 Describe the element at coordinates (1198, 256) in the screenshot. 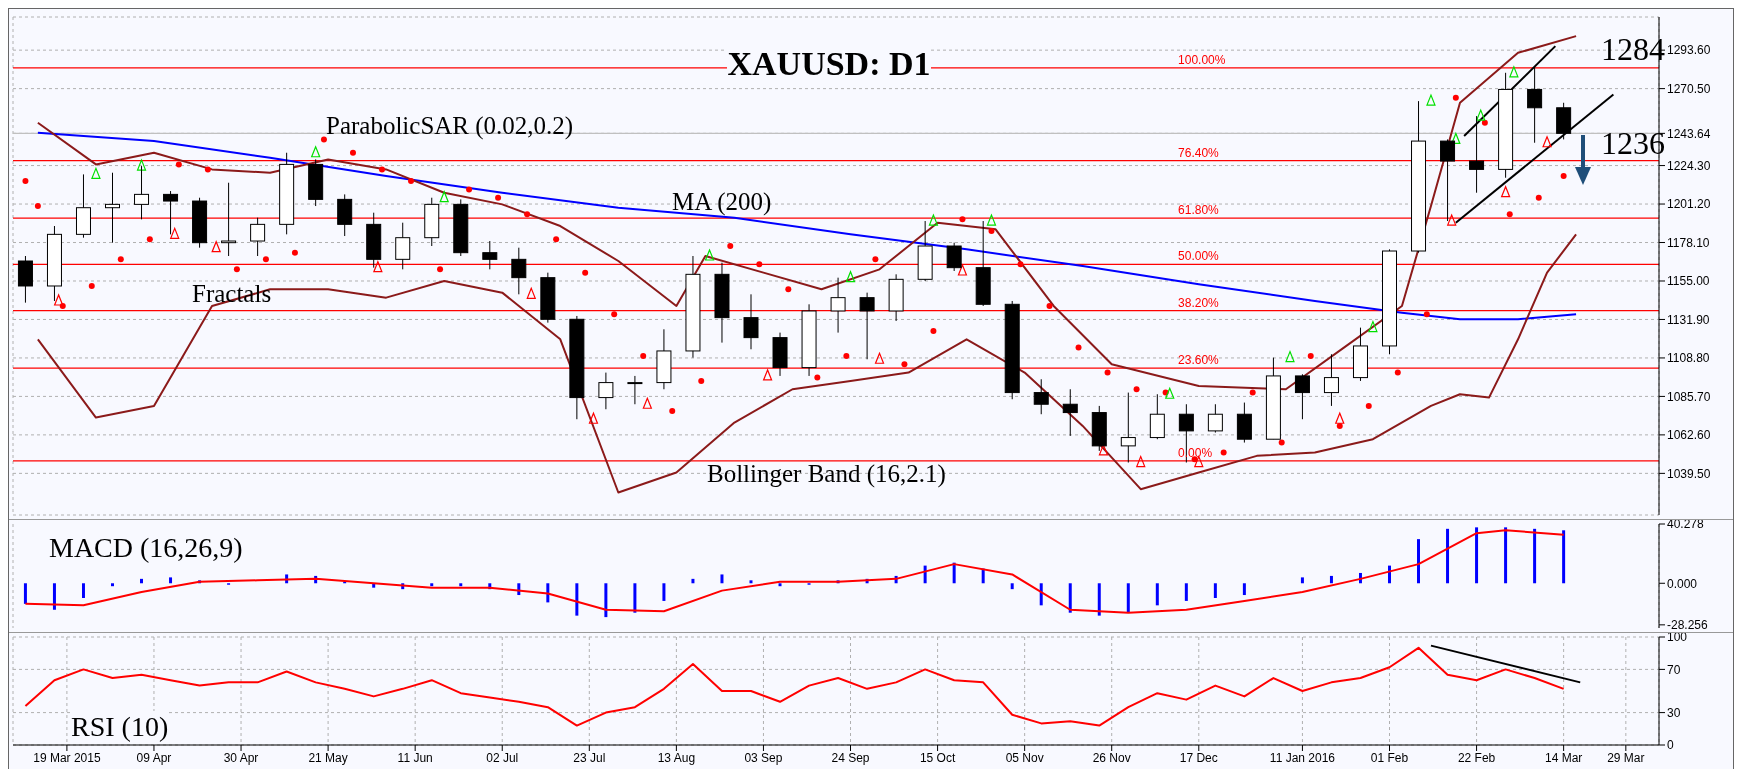

I see `annotation: 50.00%` at that location.